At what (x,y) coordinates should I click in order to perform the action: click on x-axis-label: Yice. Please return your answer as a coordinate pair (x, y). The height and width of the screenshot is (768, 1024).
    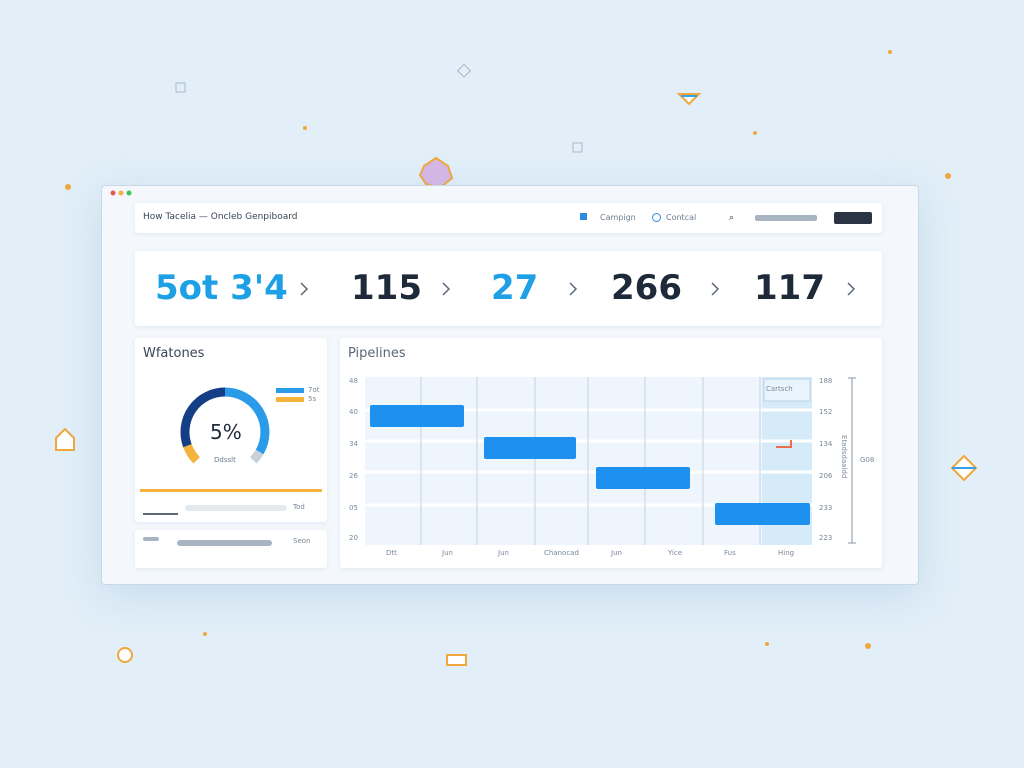
    Looking at the image, I should click on (675, 553).